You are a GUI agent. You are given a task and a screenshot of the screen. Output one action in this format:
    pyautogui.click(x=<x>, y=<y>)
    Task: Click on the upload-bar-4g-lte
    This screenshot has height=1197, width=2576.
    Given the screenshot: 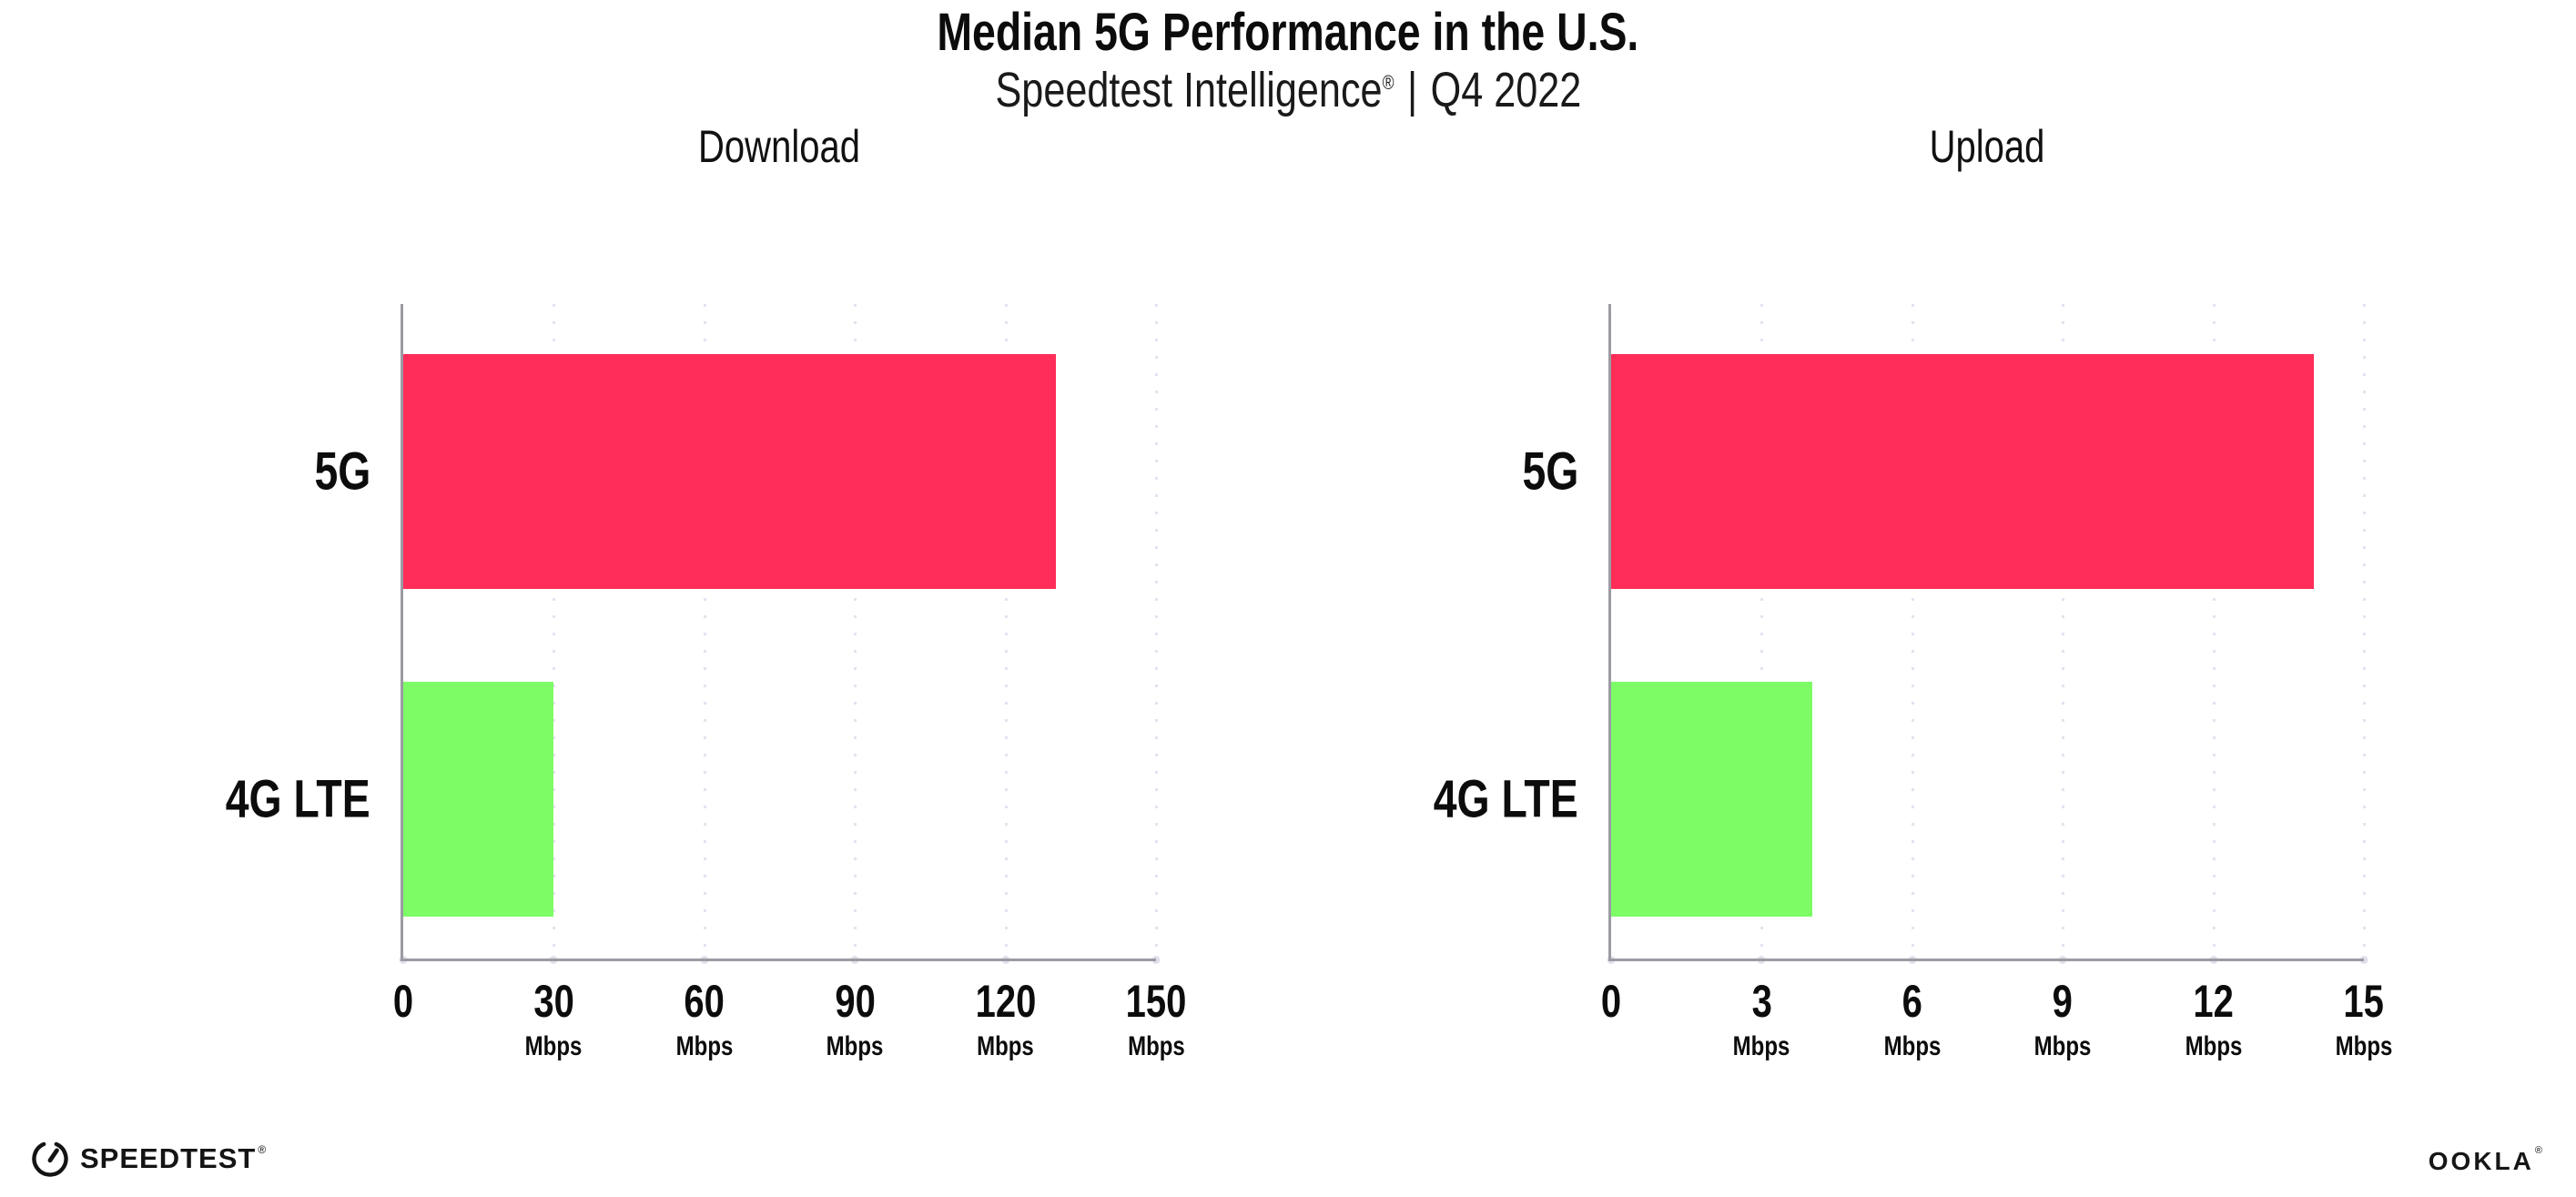 What is the action you would take?
    pyautogui.click(x=1711, y=800)
    